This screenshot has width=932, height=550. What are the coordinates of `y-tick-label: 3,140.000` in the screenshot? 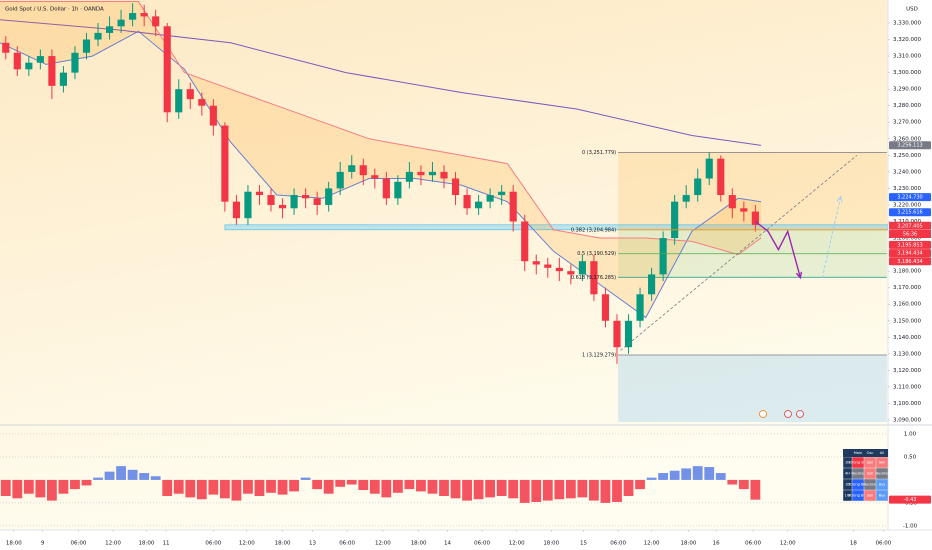 It's located at (907, 338).